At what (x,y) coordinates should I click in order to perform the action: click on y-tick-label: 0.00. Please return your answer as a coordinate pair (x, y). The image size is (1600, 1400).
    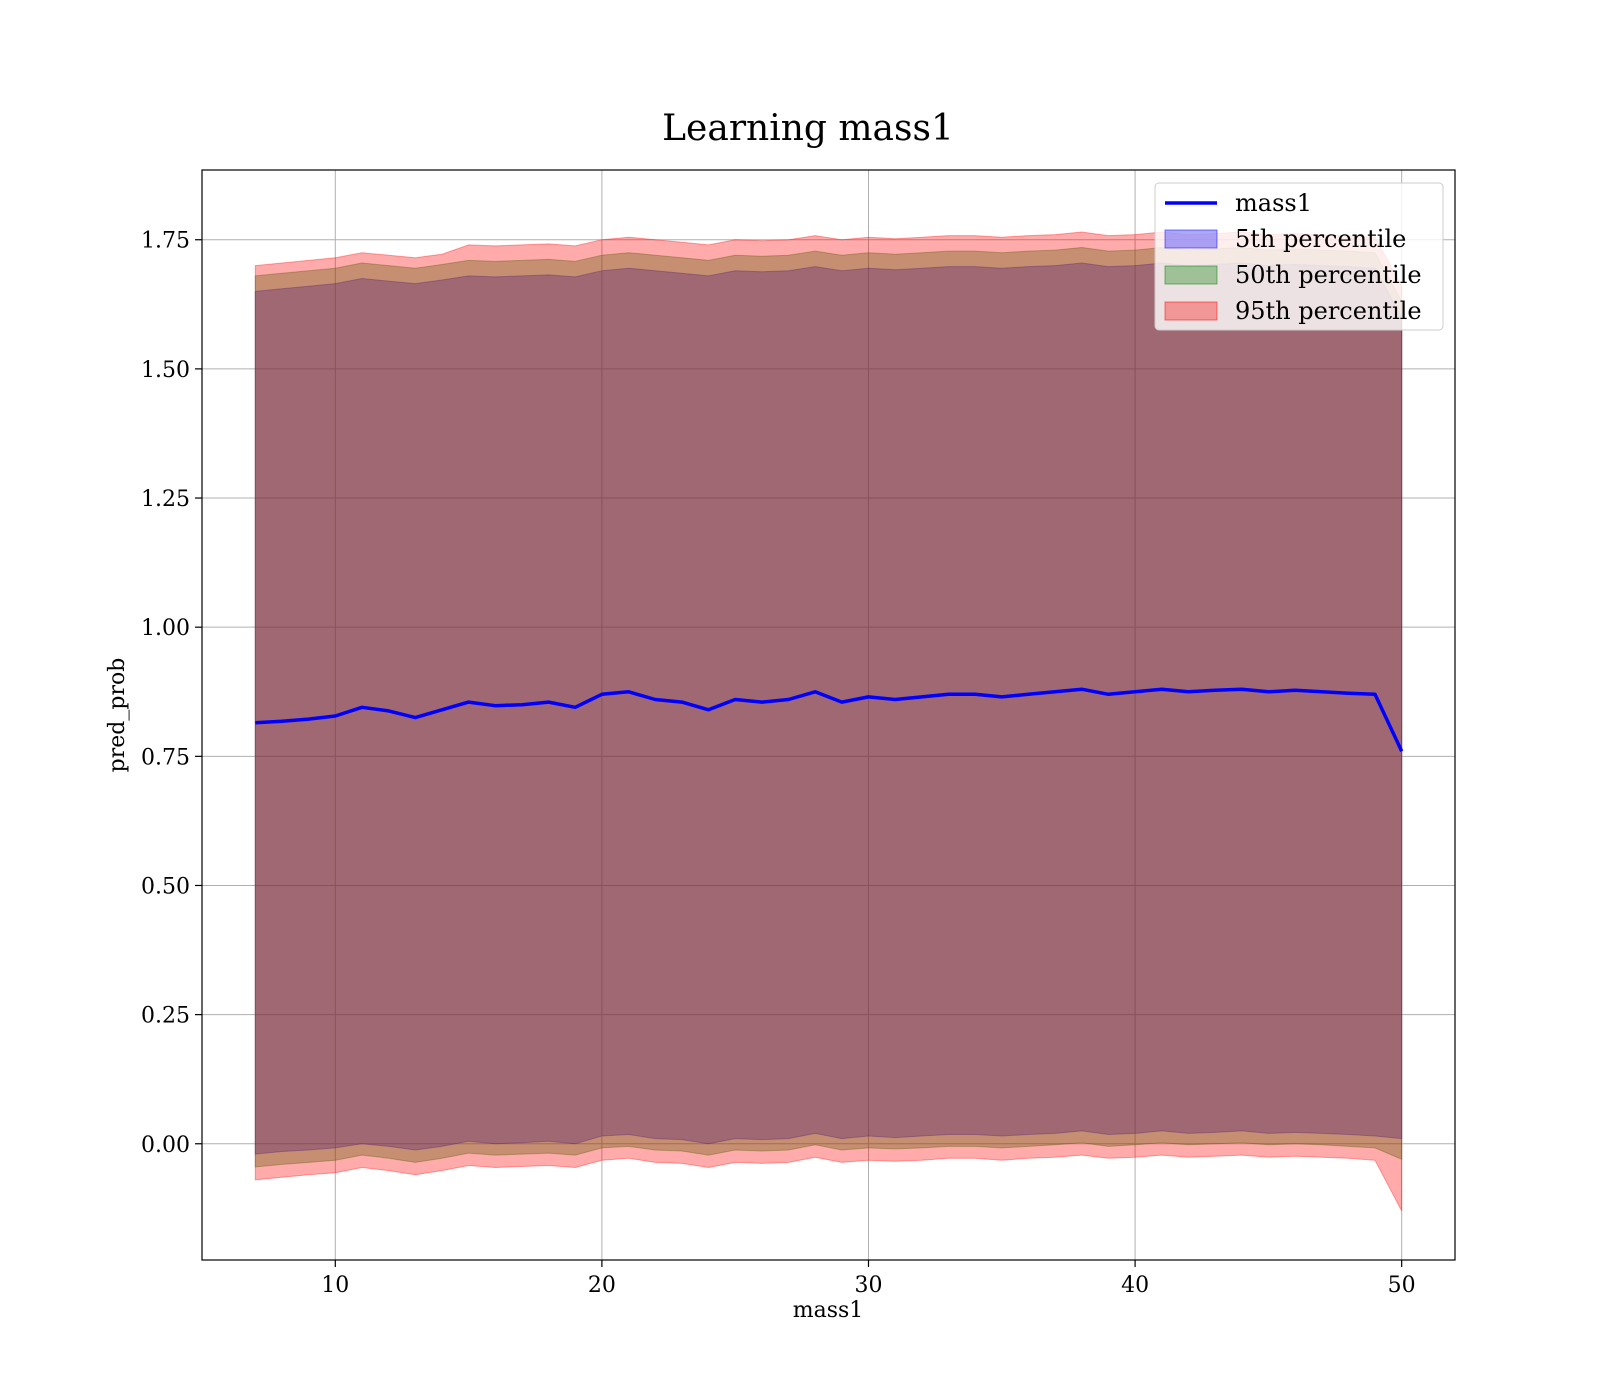
    Looking at the image, I should click on (165, 1145).